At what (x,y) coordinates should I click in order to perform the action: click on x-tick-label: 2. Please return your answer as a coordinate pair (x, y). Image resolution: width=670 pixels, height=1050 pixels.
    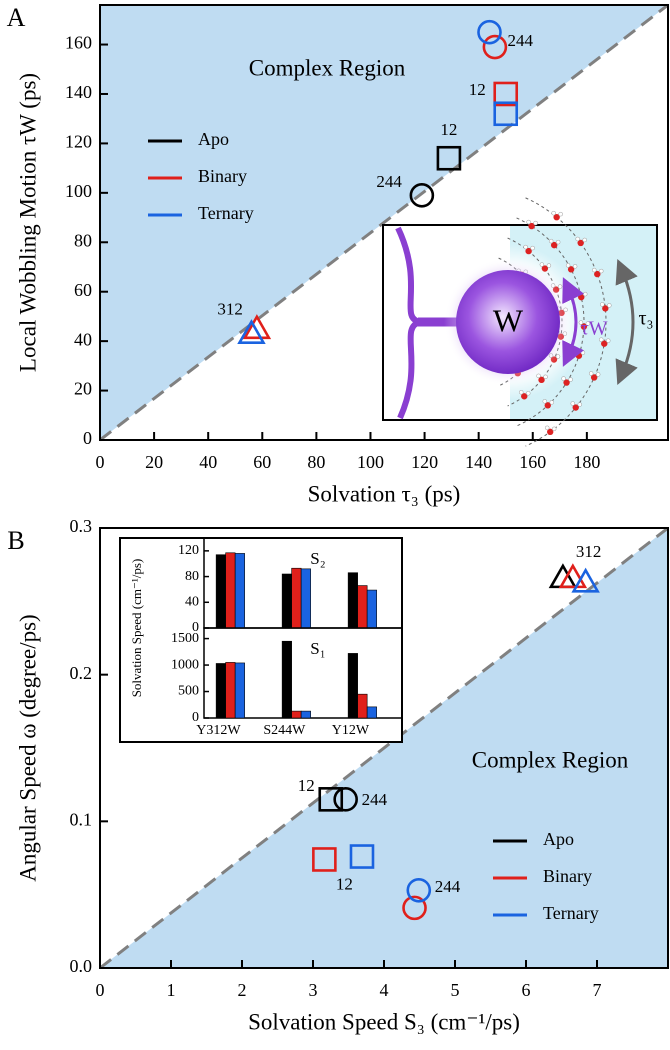
    Looking at the image, I should click on (242, 990).